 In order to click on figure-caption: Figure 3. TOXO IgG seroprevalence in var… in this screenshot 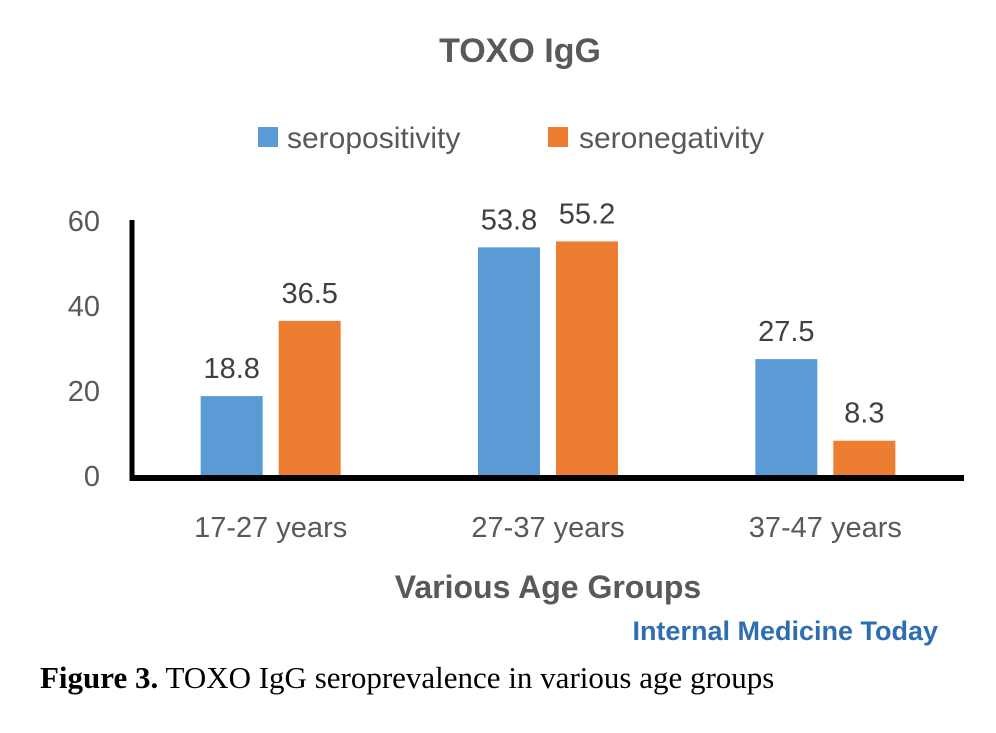, I will do `click(407, 678)`.